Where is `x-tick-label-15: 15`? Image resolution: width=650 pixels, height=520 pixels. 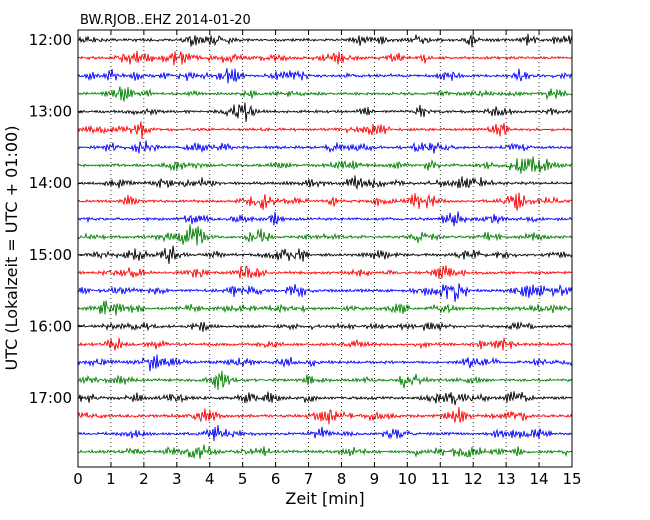 x-tick-label-15: 15 is located at coordinates (571, 479).